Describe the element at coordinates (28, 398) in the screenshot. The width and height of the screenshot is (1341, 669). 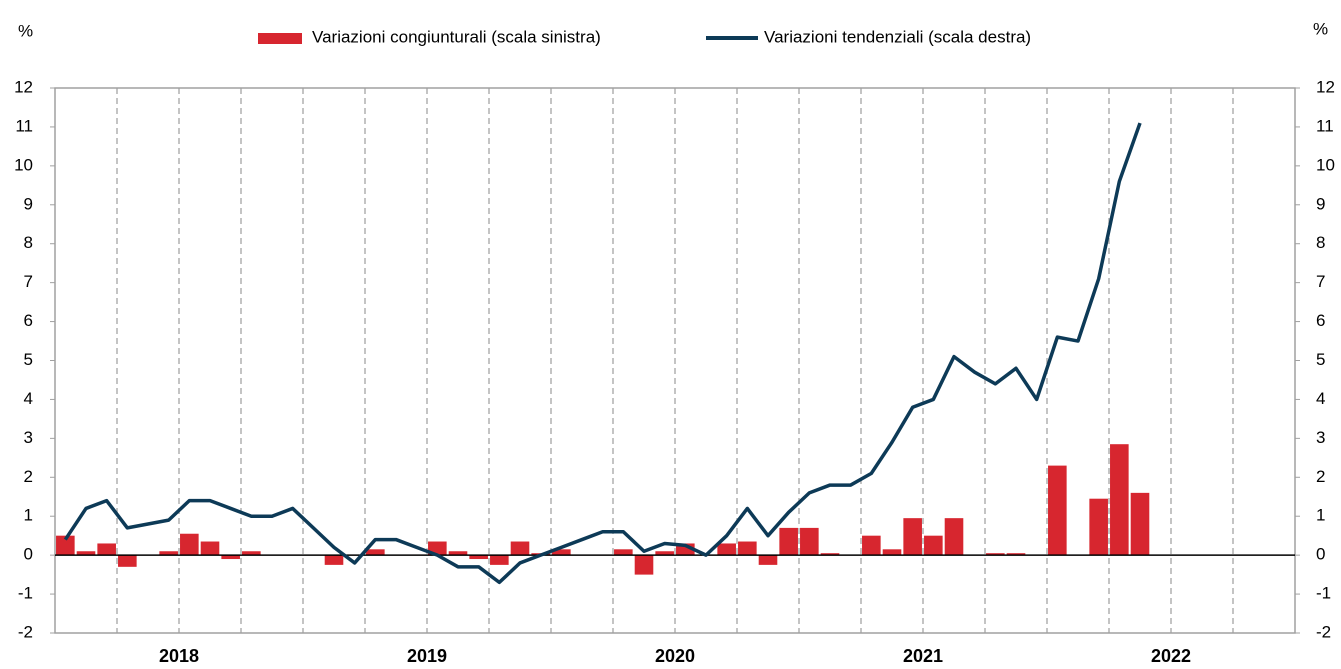
I see `y-tick-label: 4` at that location.